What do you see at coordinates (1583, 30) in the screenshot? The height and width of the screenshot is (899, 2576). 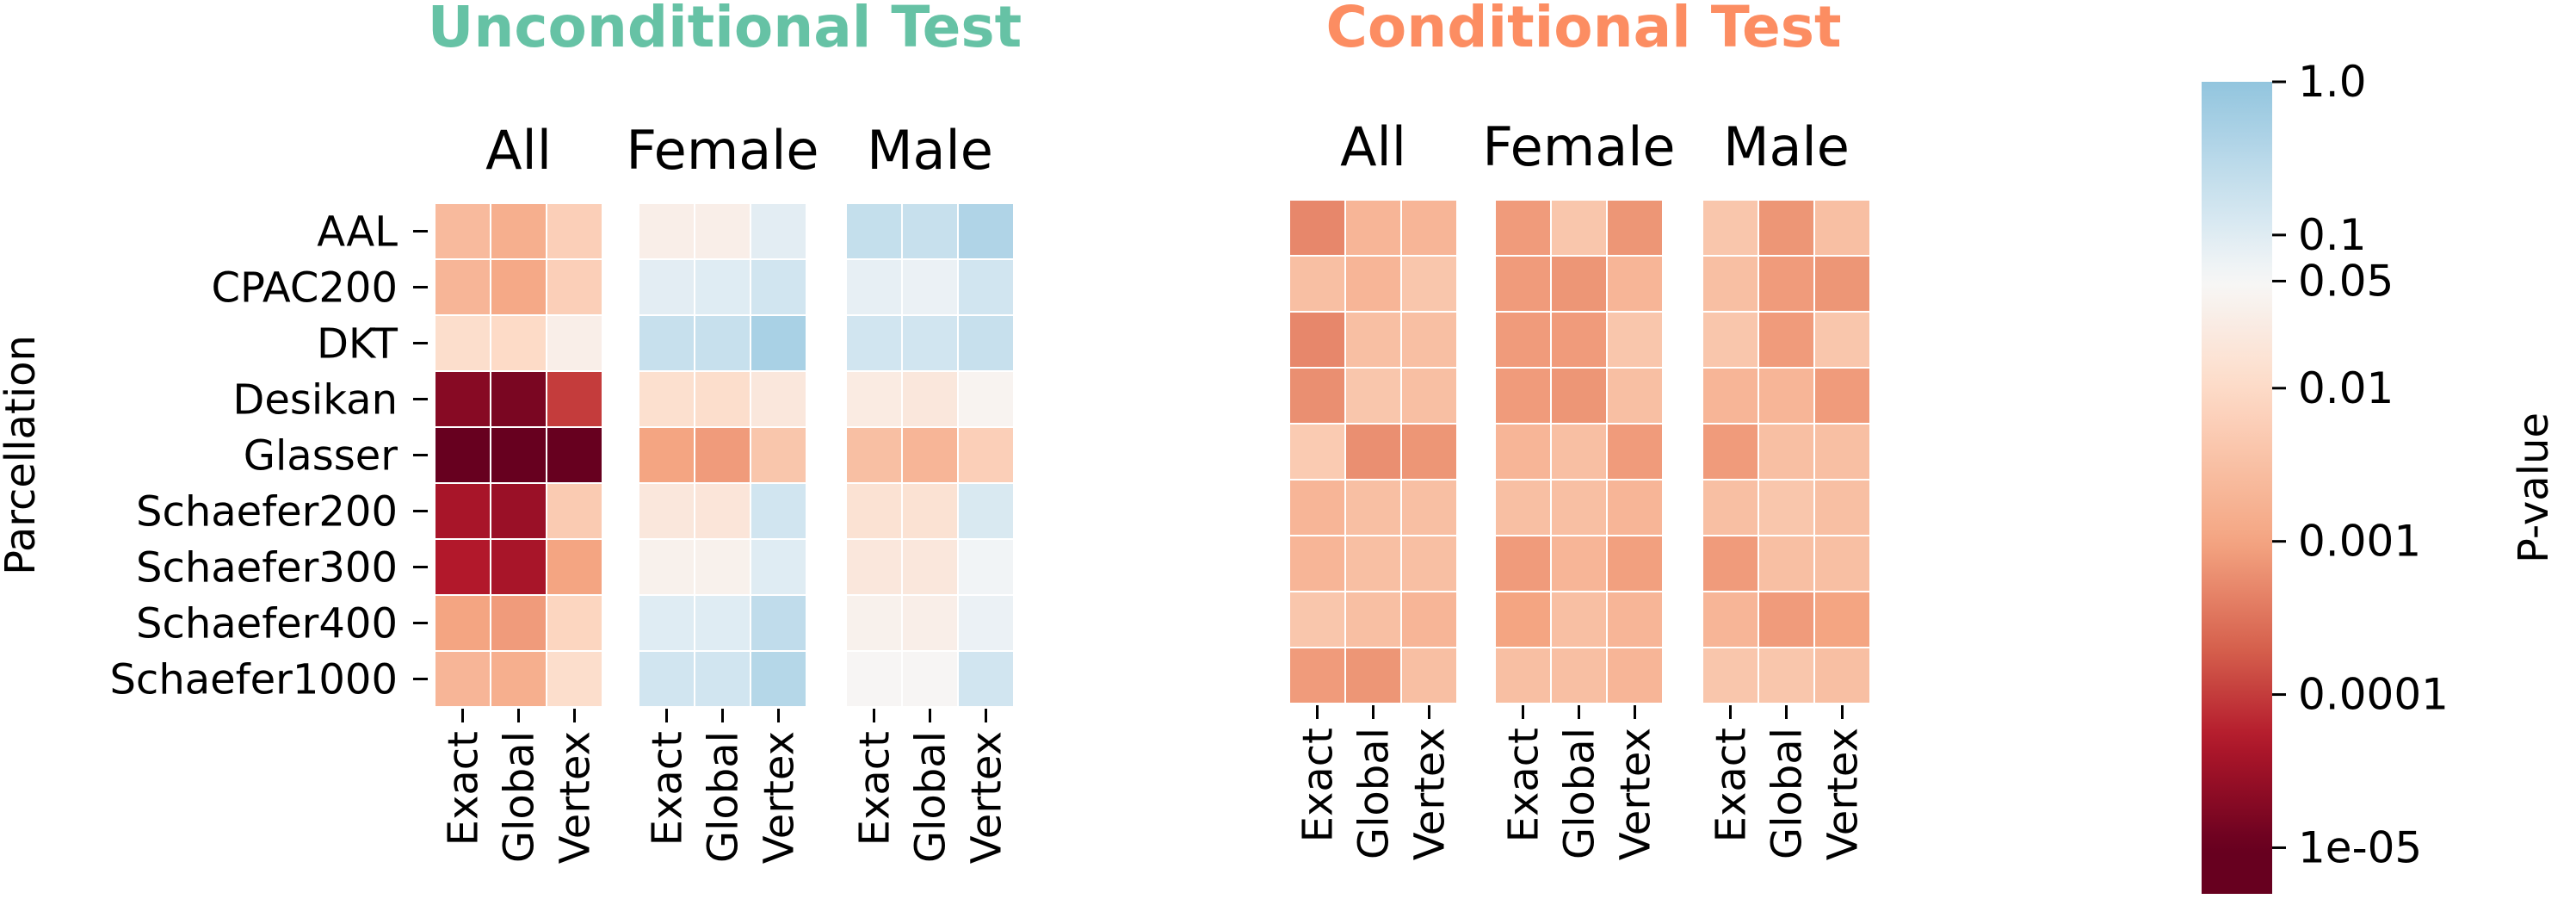 I see `group-title: Conditional Test` at bounding box center [1583, 30].